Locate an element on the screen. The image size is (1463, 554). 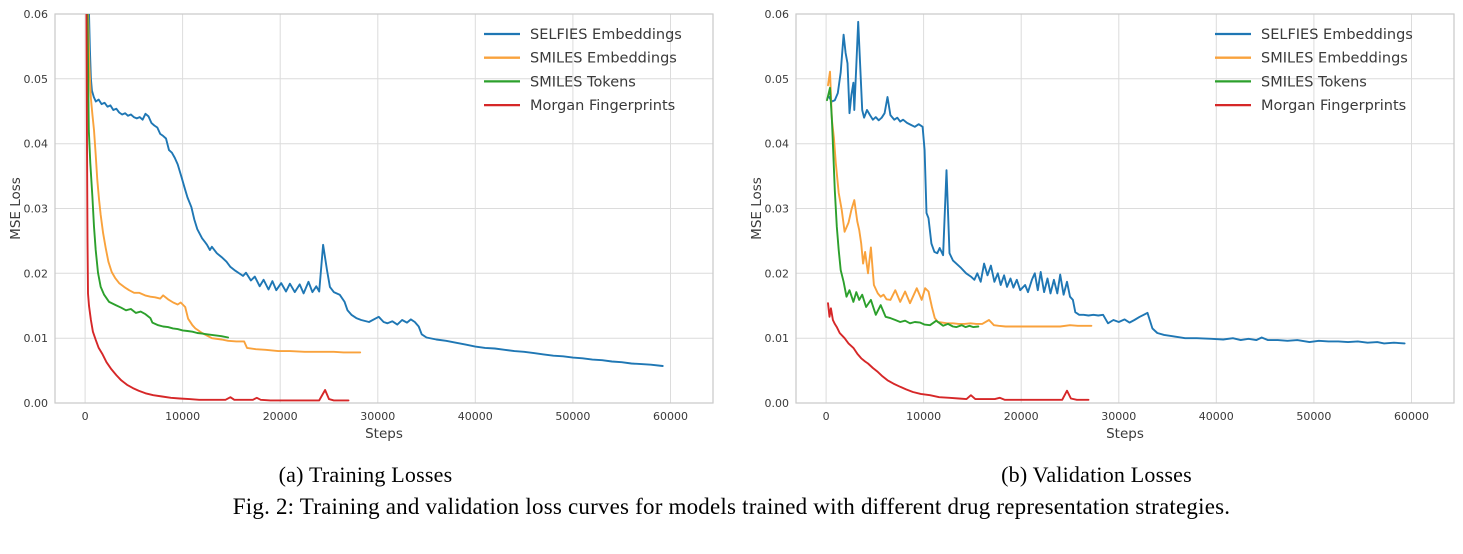
subcaption-a: (a) Training Losses is located at coordinates (365, 474).